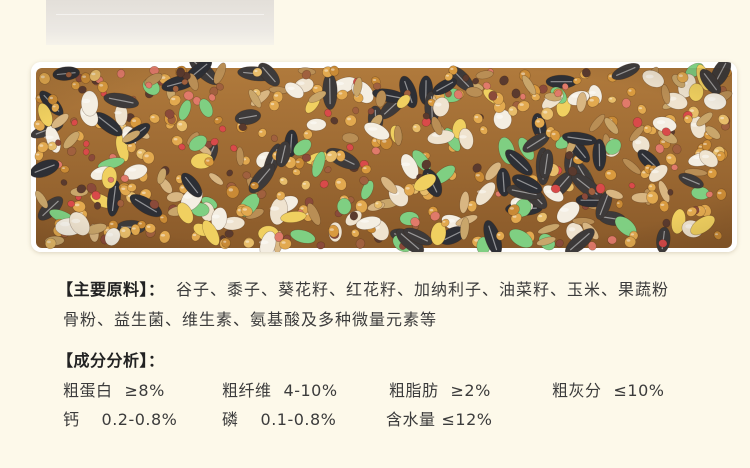  I want to click on ingredients-heading: 【主要原料】：, so click(111, 289).